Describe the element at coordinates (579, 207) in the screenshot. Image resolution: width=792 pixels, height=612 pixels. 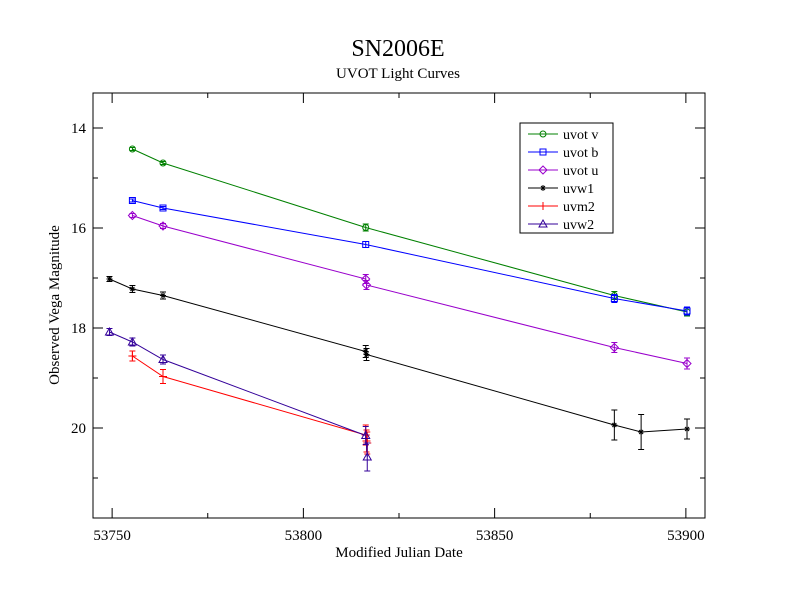
I see `legend-label: uvm2` at that location.